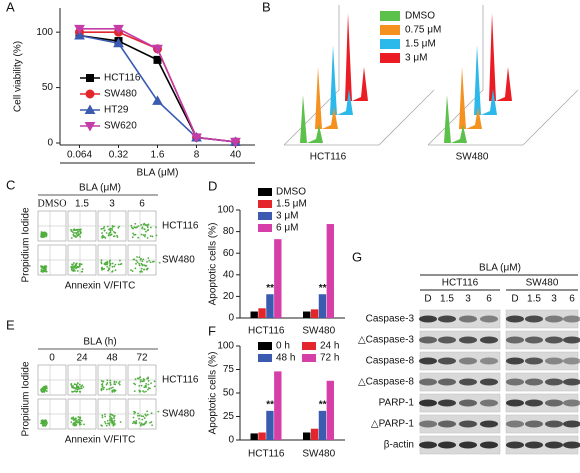  What do you see at coordinates (283, 346) in the screenshot?
I see `legend-label: 0 h` at bounding box center [283, 346].